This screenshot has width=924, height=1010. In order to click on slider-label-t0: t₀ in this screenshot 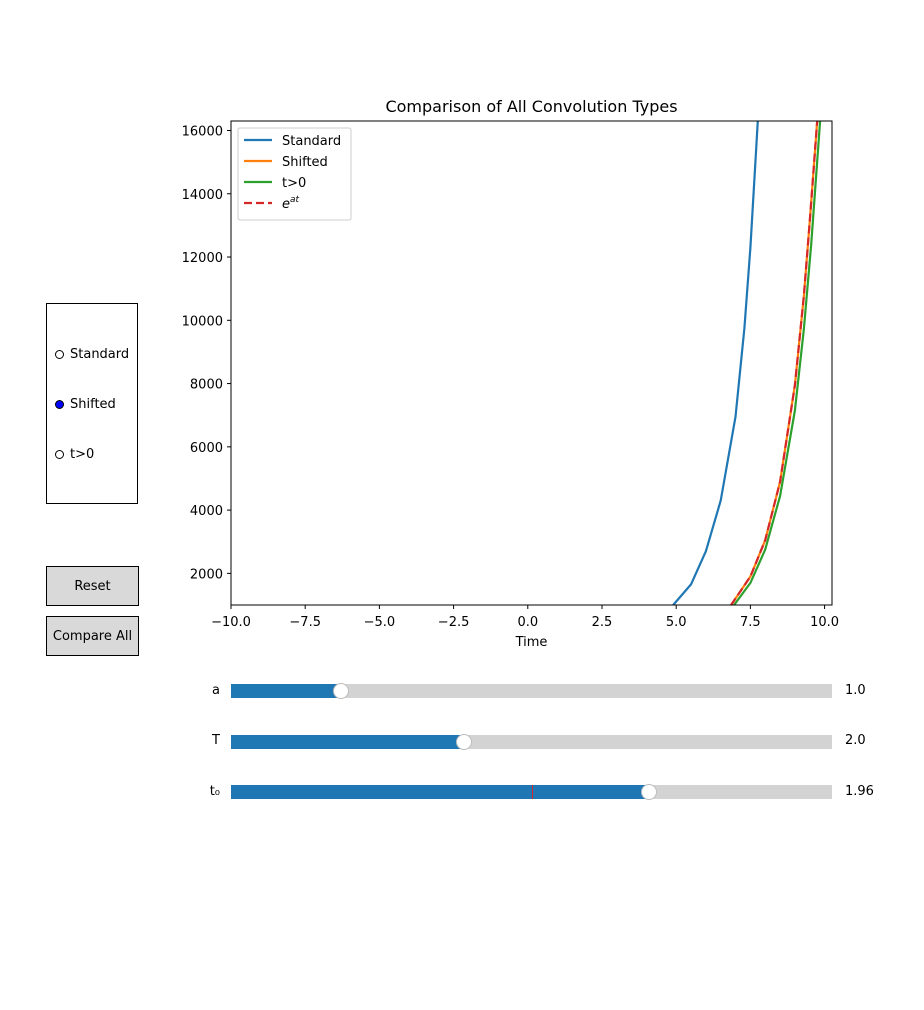, I will do `click(214, 791)`.